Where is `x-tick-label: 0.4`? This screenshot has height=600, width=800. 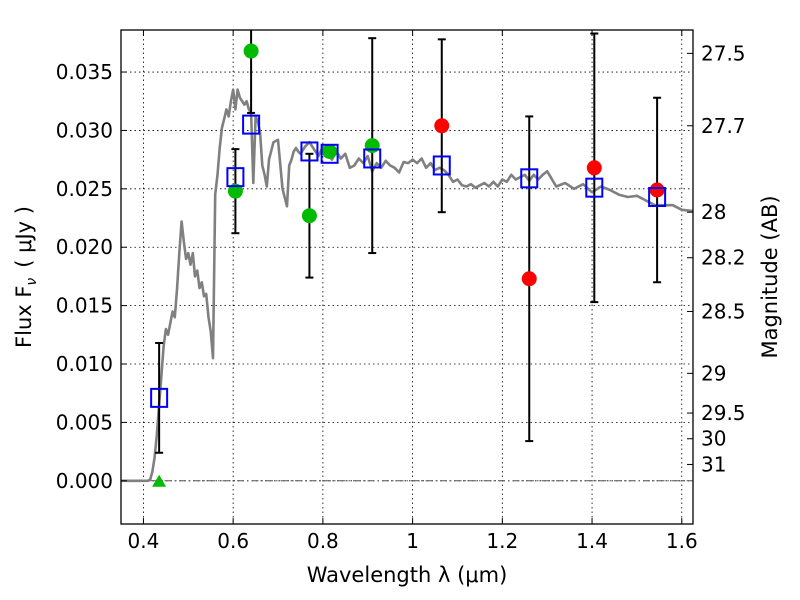 x-tick-label: 0.4 is located at coordinates (144, 541).